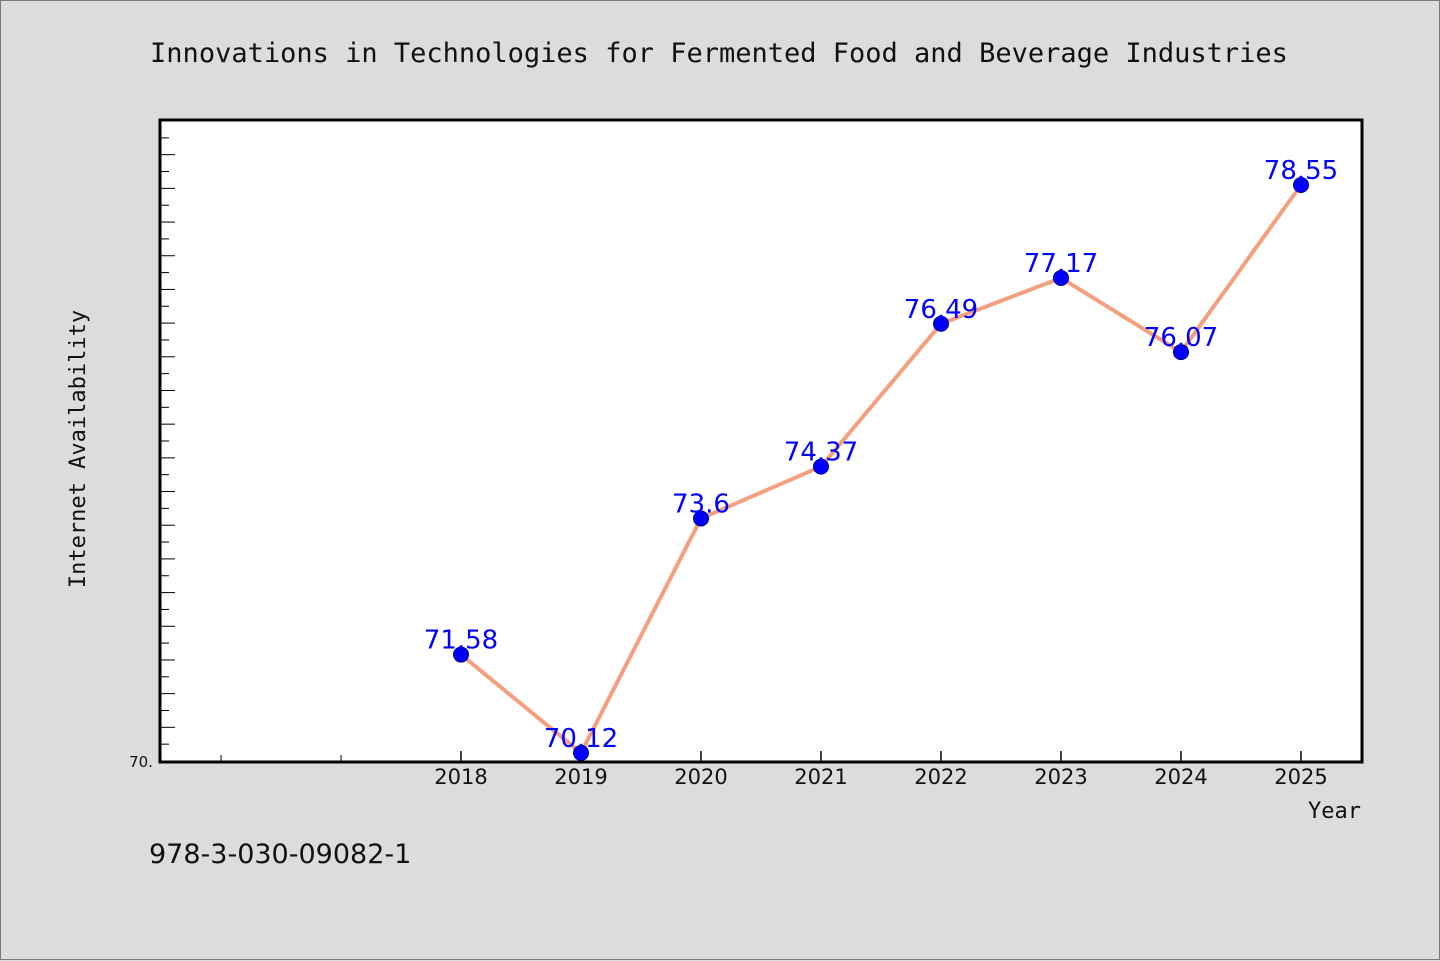  I want to click on y-axis-label: Internet Availability, so click(78, 449).